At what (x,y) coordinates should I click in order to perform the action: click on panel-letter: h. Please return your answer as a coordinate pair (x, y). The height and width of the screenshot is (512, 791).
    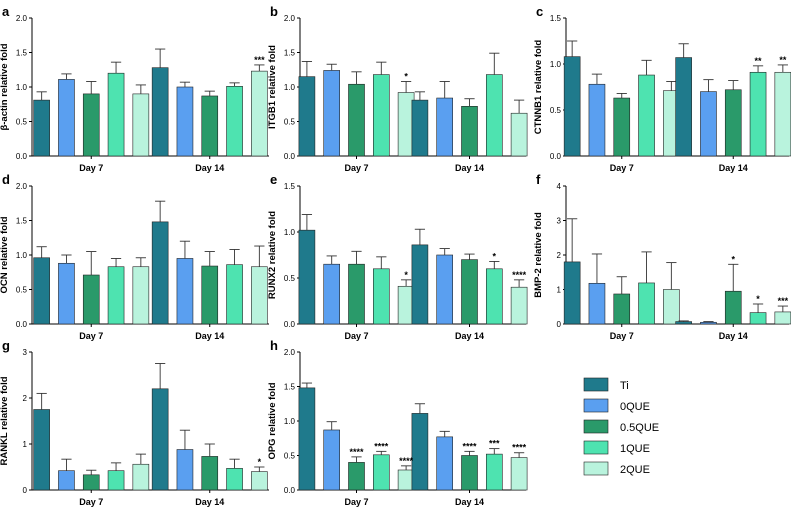
    Looking at the image, I should click on (274, 345).